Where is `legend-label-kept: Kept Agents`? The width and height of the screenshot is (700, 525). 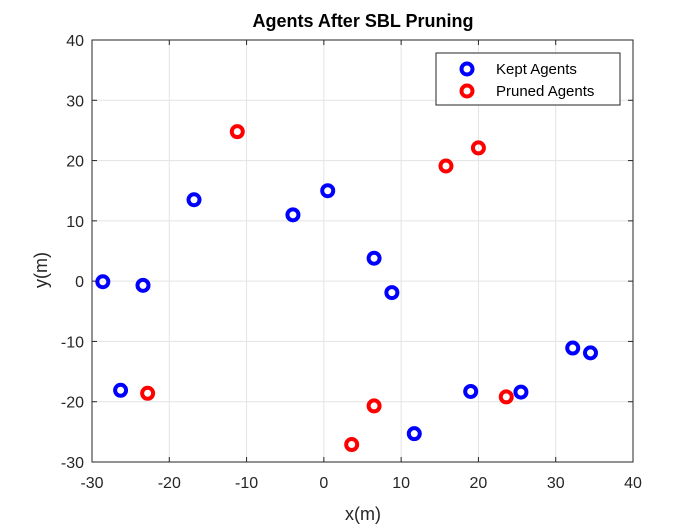
legend-label-kept: Kept Agents is located at coordinates (536, 69).